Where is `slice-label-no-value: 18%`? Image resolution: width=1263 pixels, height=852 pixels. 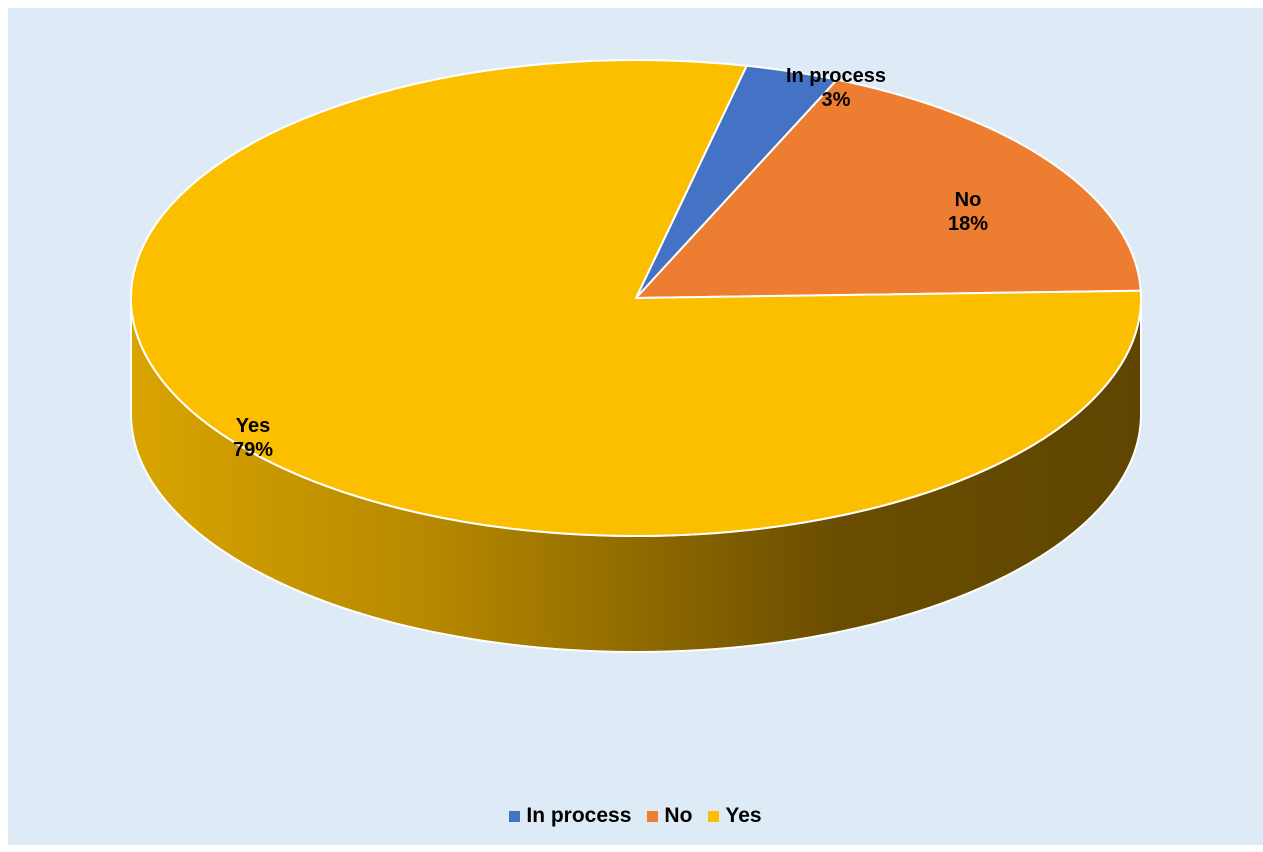
slice-label-no-value: 18% is located at coordinates (968, 224).